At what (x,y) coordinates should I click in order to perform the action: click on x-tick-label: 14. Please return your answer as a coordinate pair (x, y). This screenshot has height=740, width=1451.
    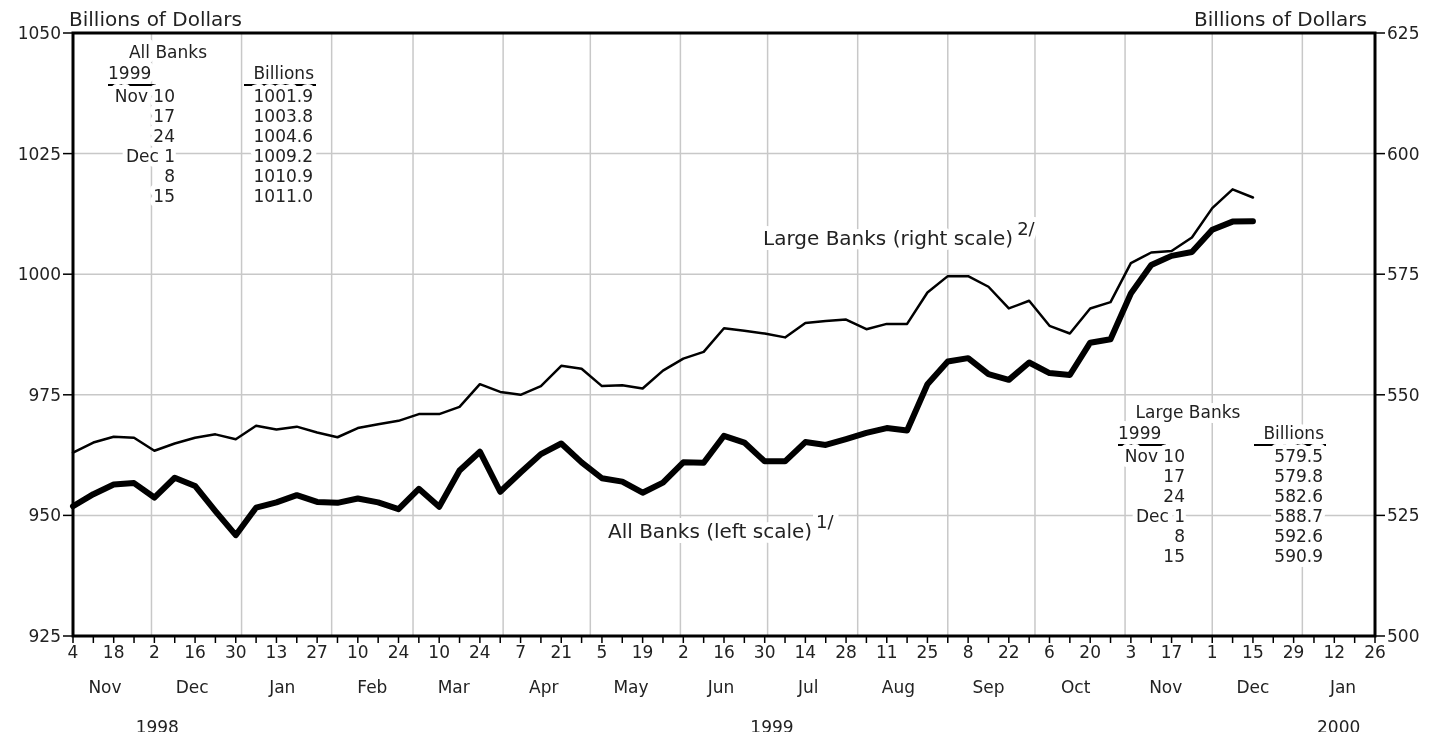
    Looking at the image, I should click on (805, 652).